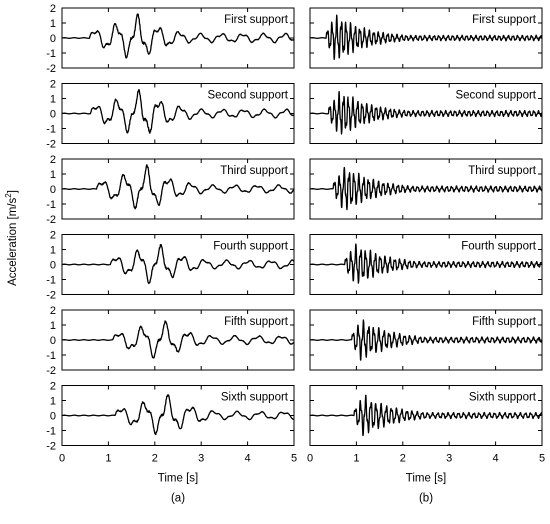  I want to click on subfigure-caption: (b), so click(426, 499).